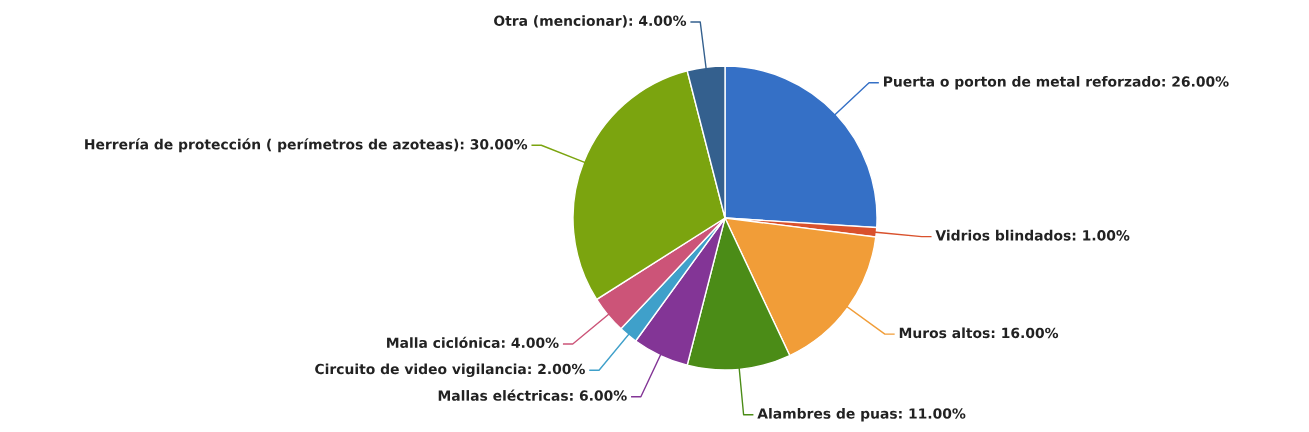 The image size is (1309, 432). Describe the element at coordinates (861, 415) in the screenshot. I see `slice-label: Alambres de puas: 11.00%` at that location.